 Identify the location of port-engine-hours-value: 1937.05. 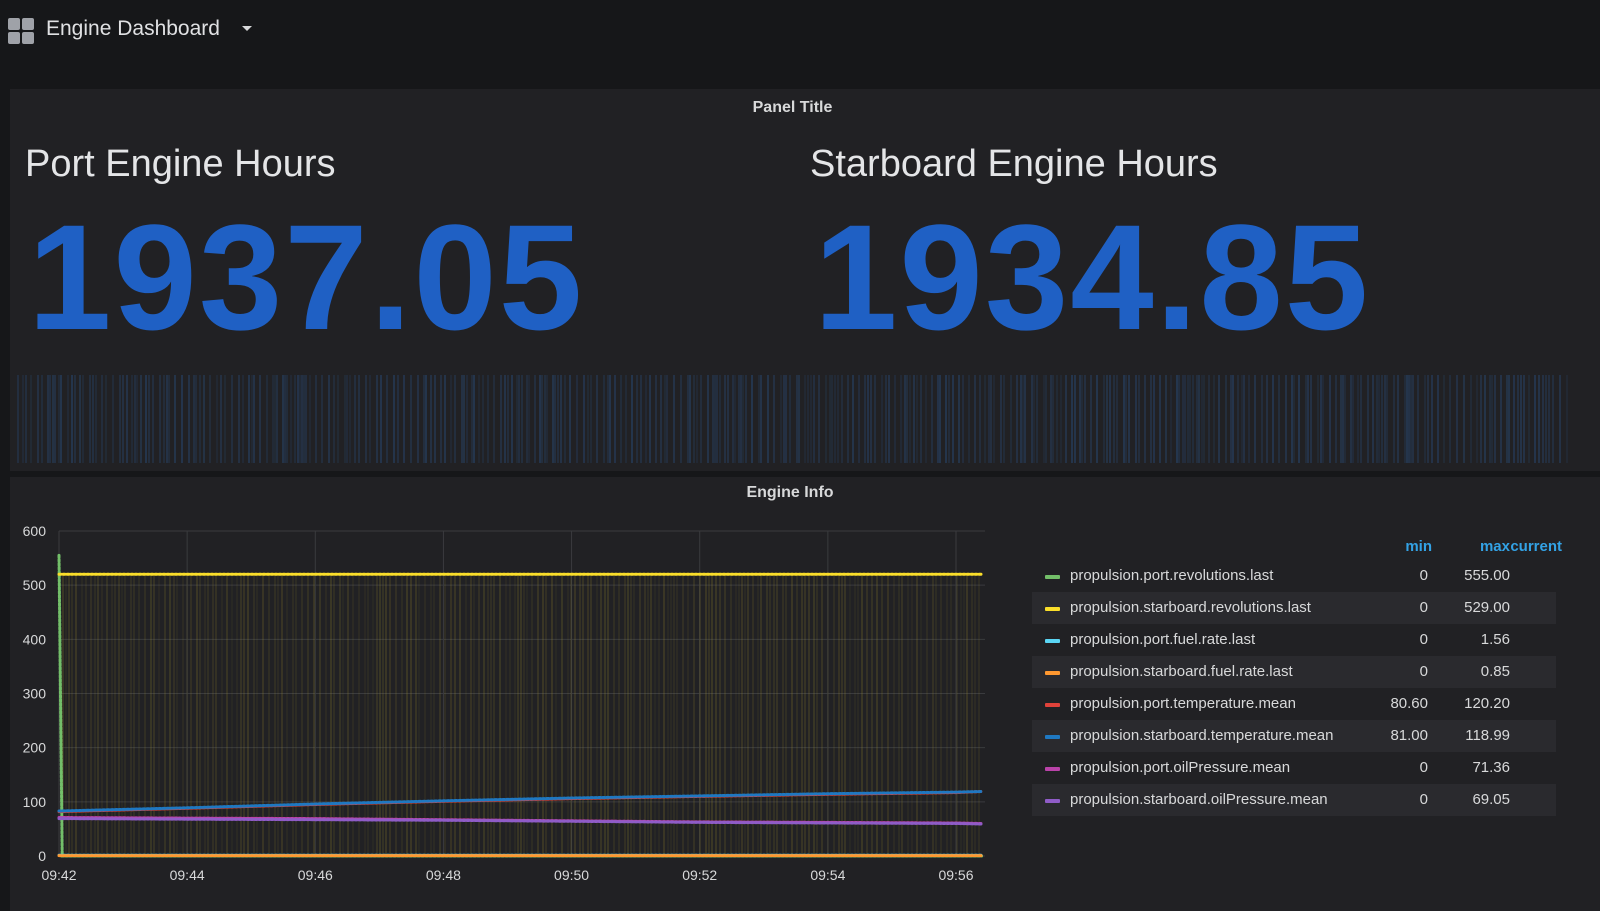
(306, 277).